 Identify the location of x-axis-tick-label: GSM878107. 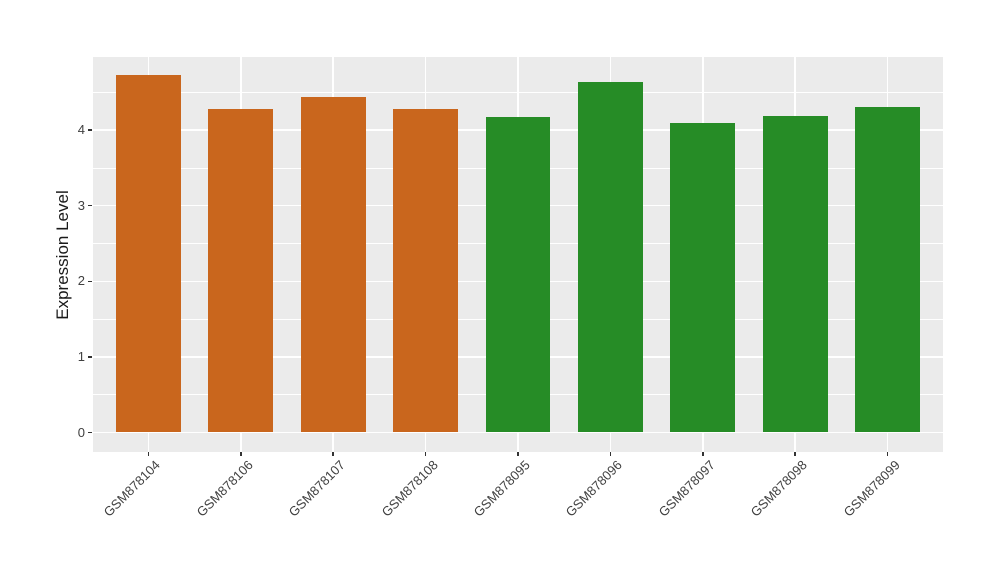
(317, 488).